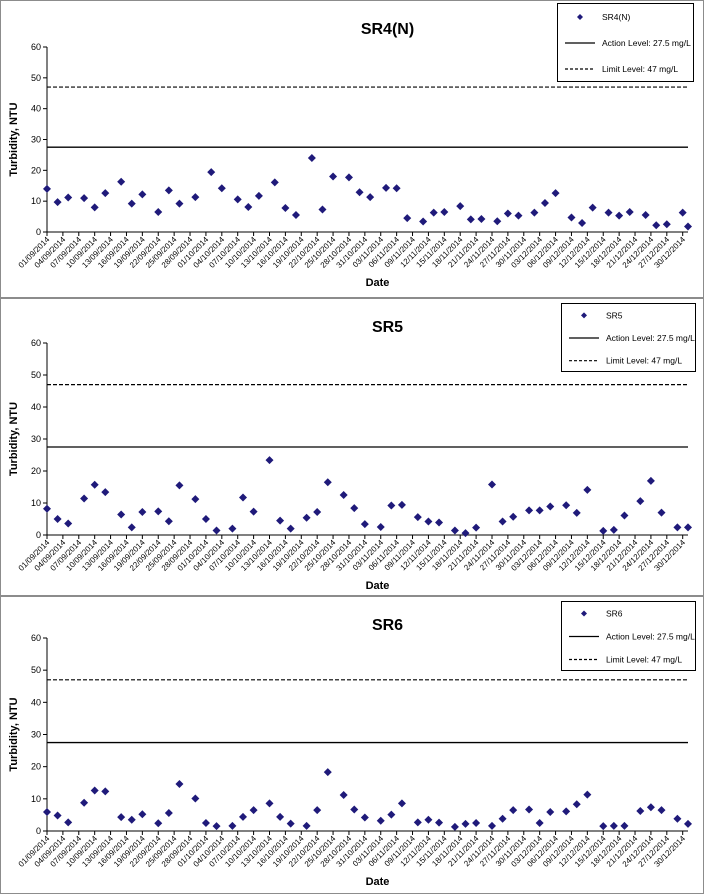 This screenshot has width=704, height=894. What do you see at coordinates (614, 315) in the screenshot?
I see `legend-label: SR5` at bounding box center [614, 315].